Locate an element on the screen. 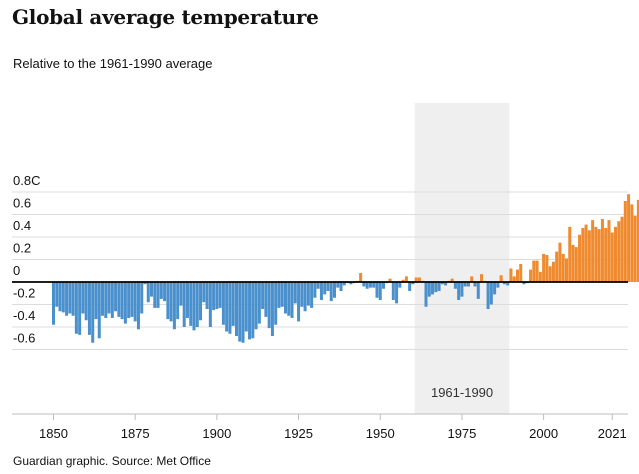 The image size is (639, 474). bar-1915 is located at coordinates (266, 299).